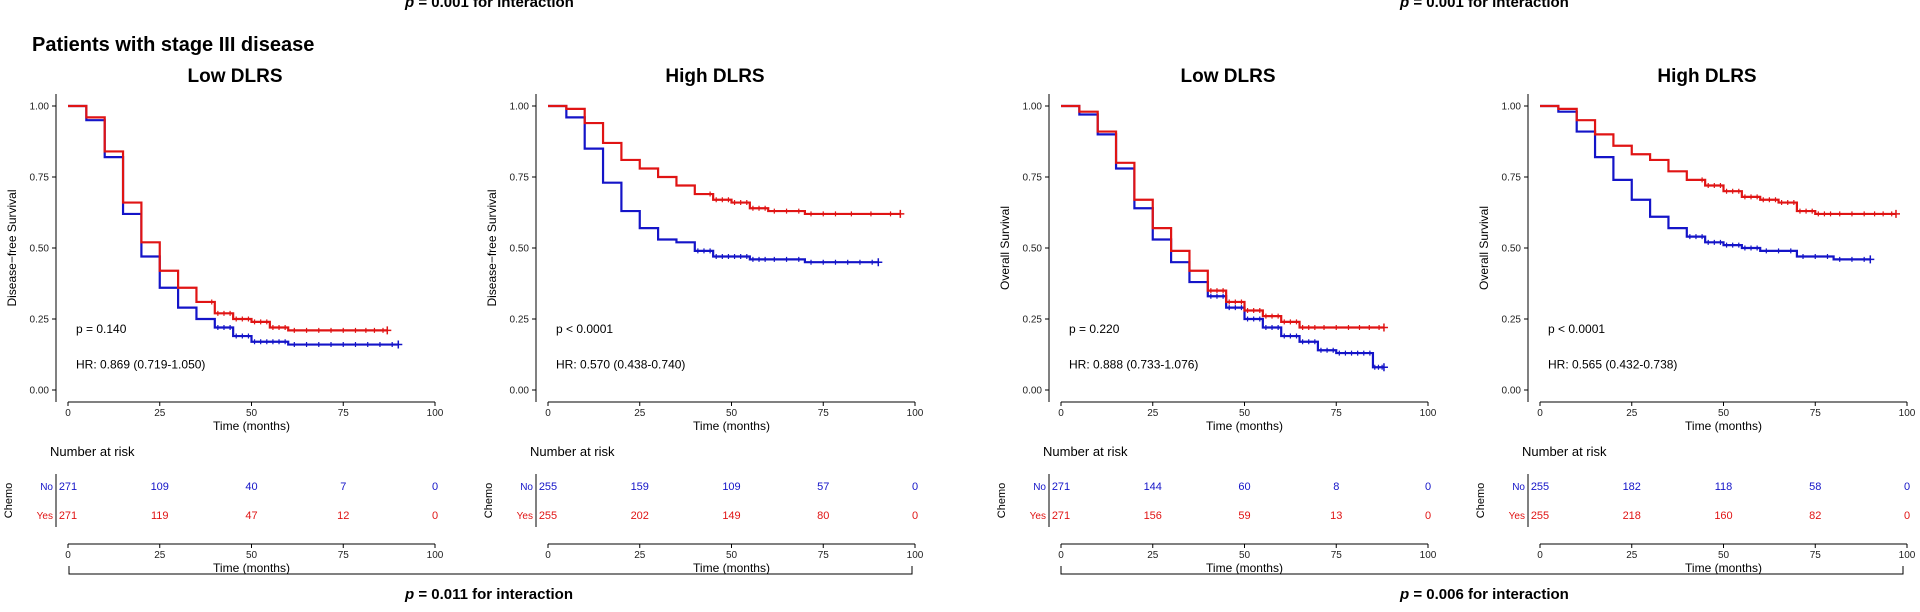  What do you see at coordinates (1632, 516) in the screenshot?
I see `risk-count-yes: 218` at bounding box center [1632, 516].